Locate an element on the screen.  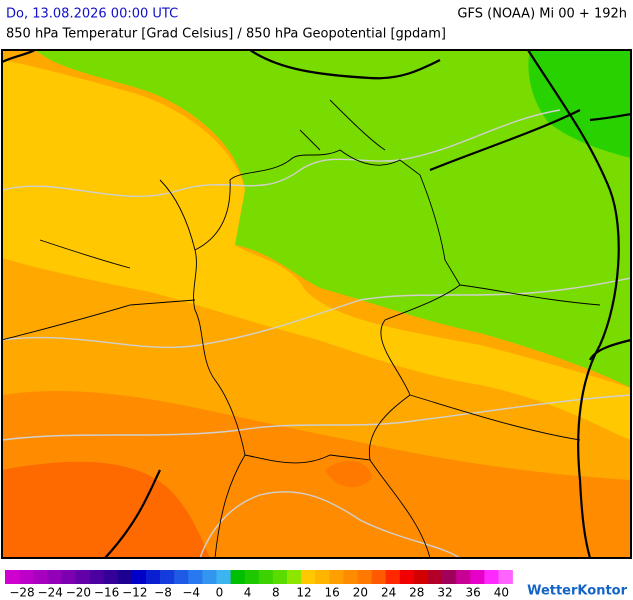
colorbar-label: −24 is located at coordinates (50, 593).